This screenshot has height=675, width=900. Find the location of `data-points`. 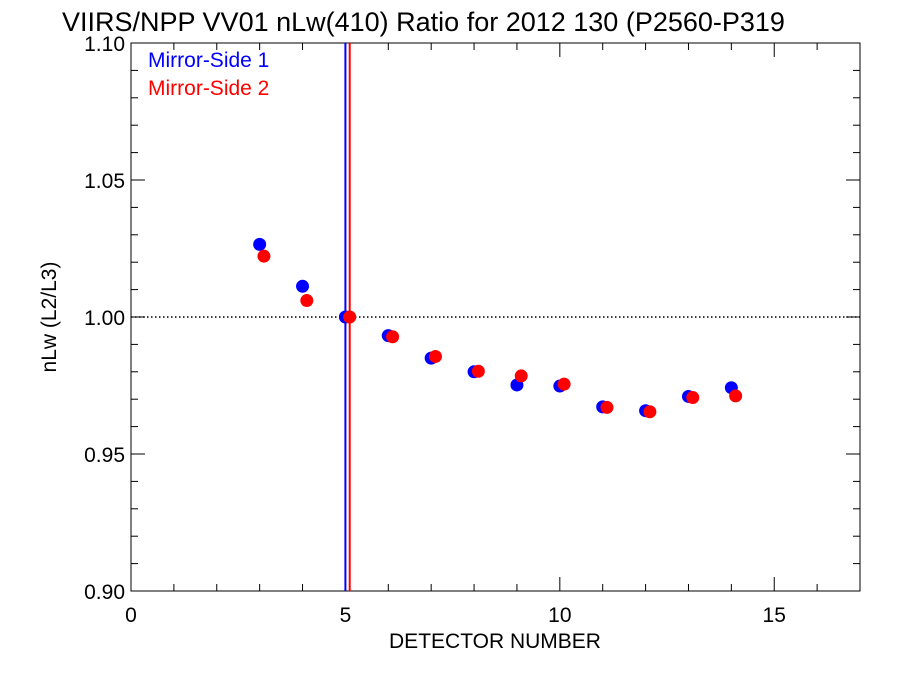

data-points is located at coordinates (498, 328).